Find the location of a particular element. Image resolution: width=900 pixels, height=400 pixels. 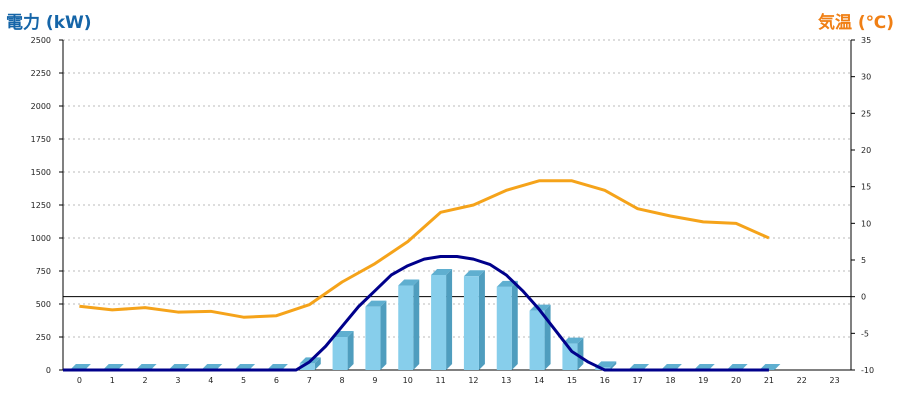

x-tick-label: 16 is located at coordinates (605, 380).